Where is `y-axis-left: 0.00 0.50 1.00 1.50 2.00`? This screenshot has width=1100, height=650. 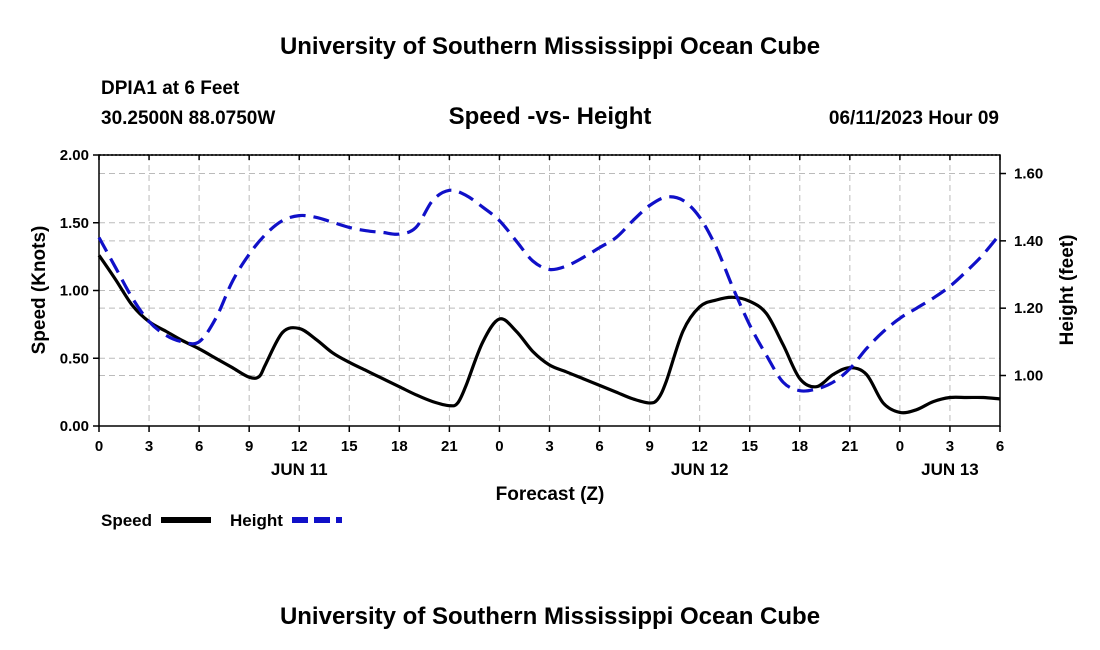 y-axis-left: 0.00 0.50 1.00 1.50 2.00 is located at coordinates (79, 291).